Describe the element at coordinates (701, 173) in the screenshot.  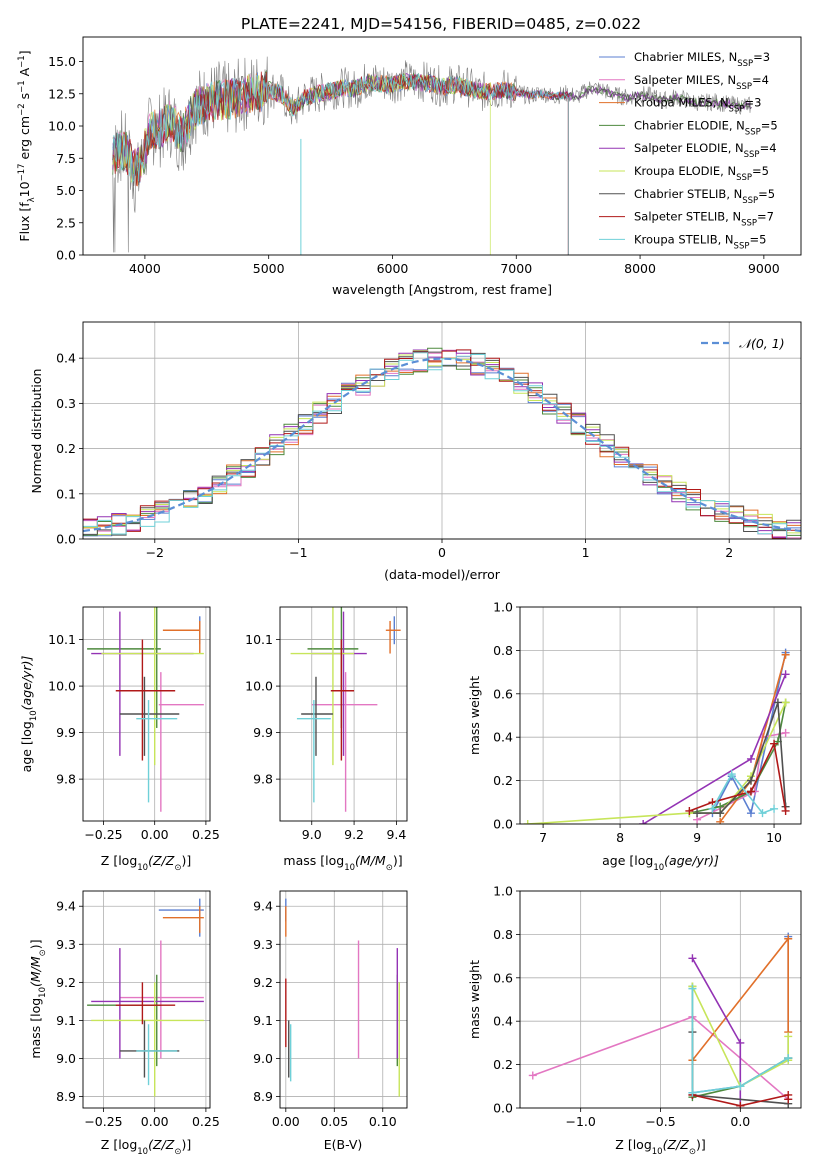
I see `legend-label: Kroupa ELODIE, NSSP=5` at that location.